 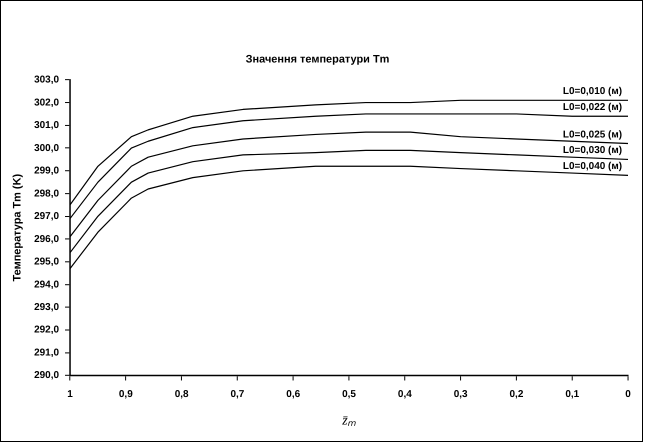 What do you see at coordinates (592, 92) in the screenshot?
I see `series-label: L0=0,010 (м)` at bounding box center [592, 92].